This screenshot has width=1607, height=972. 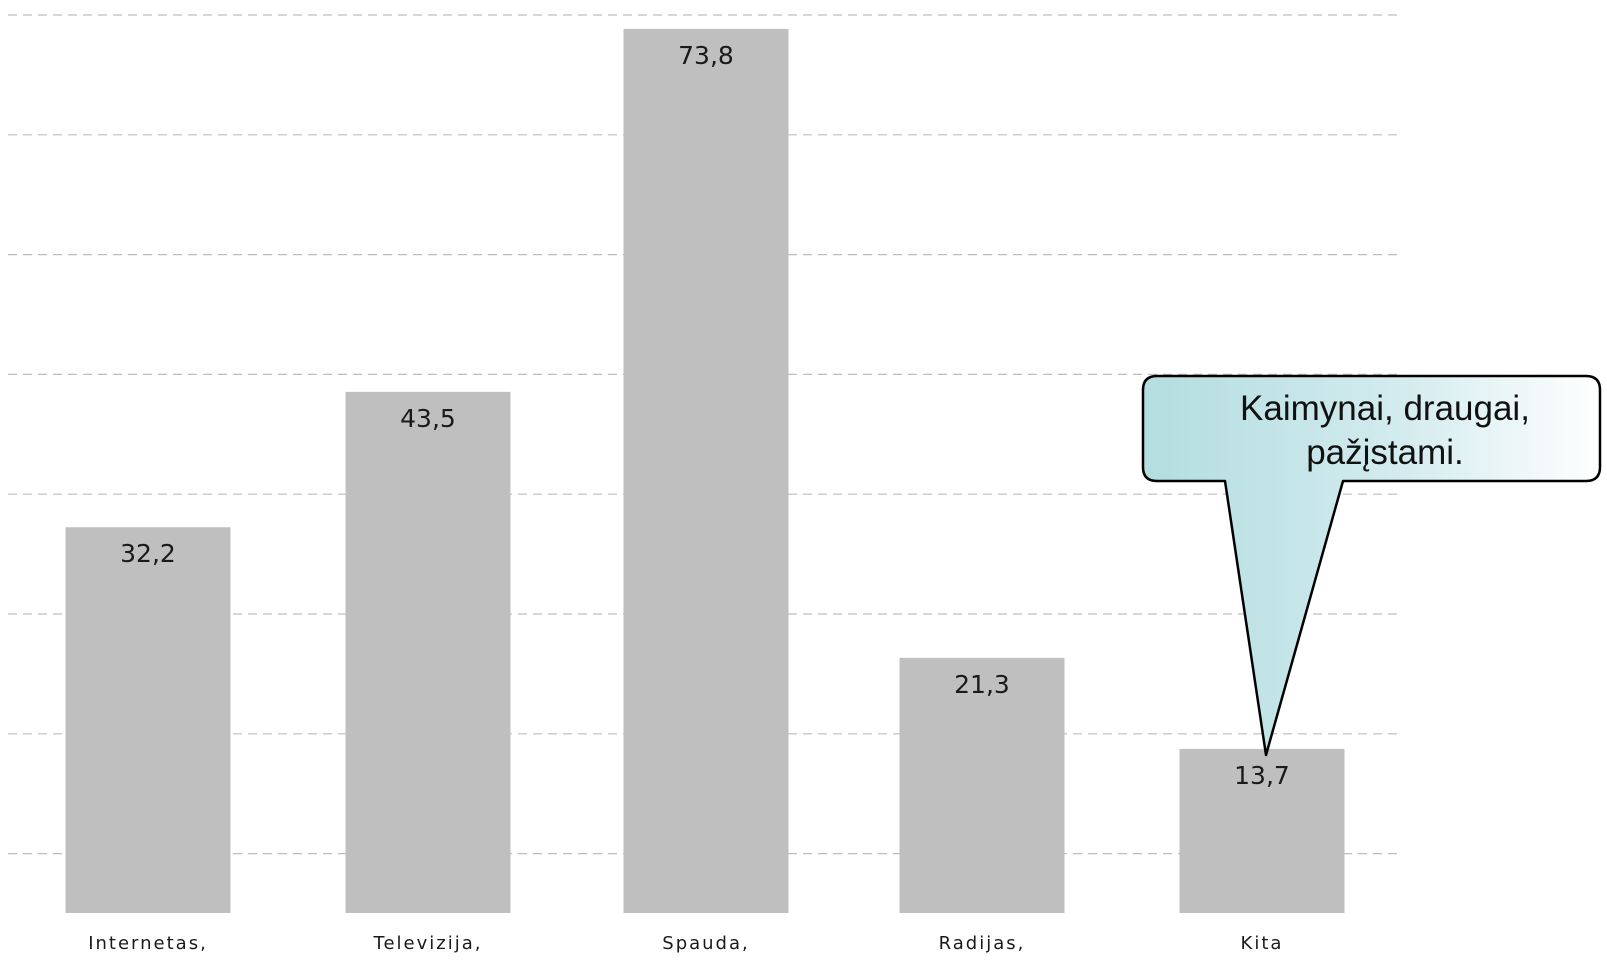 I want to click on value-label: 73,8, so click(x=706, y=55).